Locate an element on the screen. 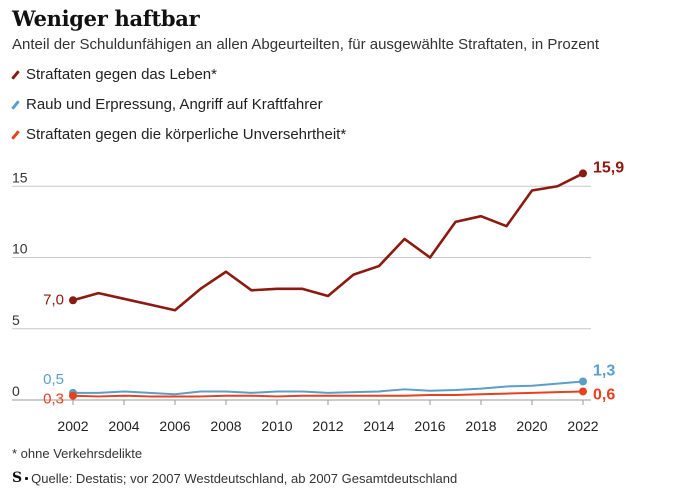  x-tick-label: 2012 is located at coordinates (327, 426).